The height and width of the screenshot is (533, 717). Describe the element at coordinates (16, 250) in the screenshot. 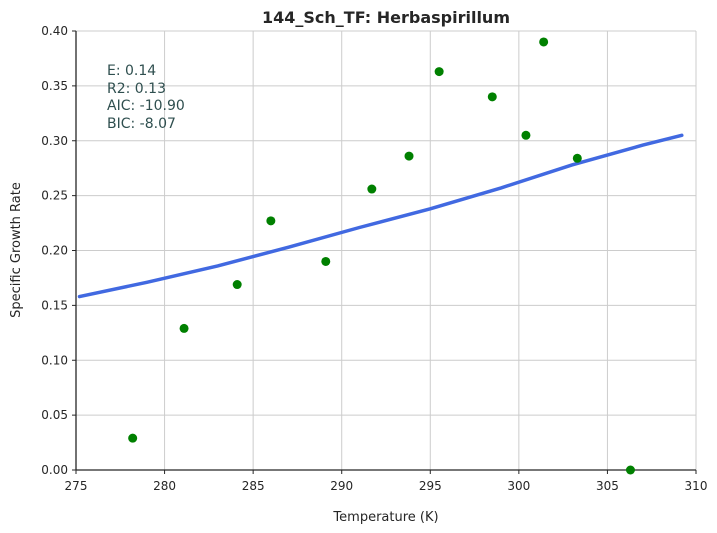

I see `y-axis-label: Specific Growth Rate` at that location.